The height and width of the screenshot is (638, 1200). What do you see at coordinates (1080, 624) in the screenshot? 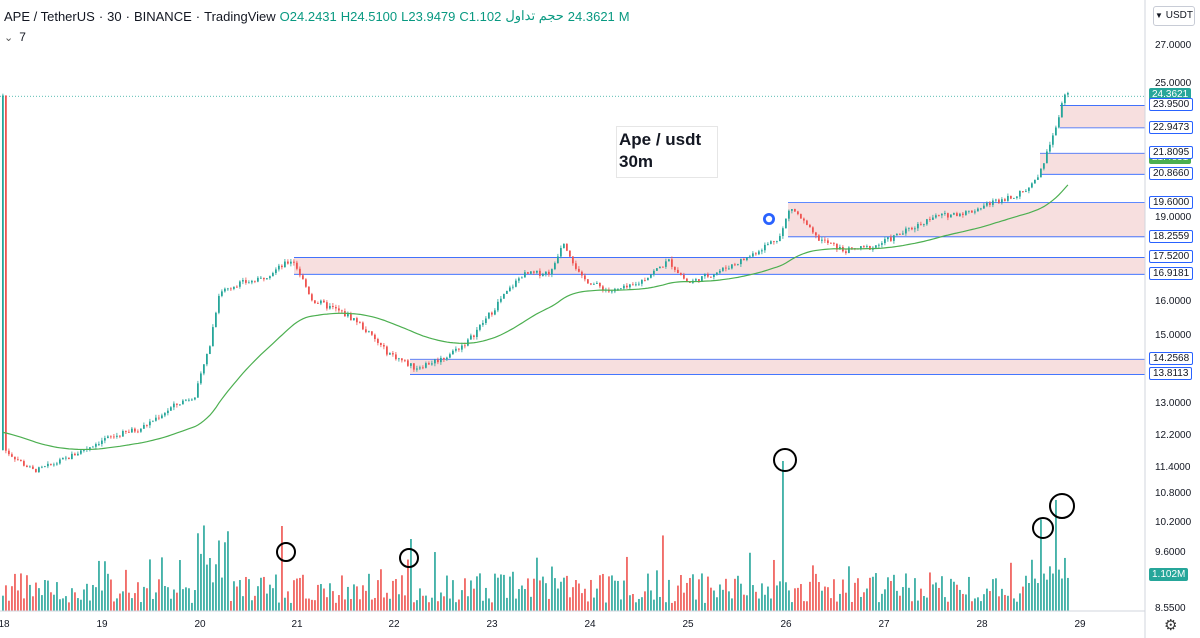
I see `x-tick-label: 29` at bounding box center [1080, 624].